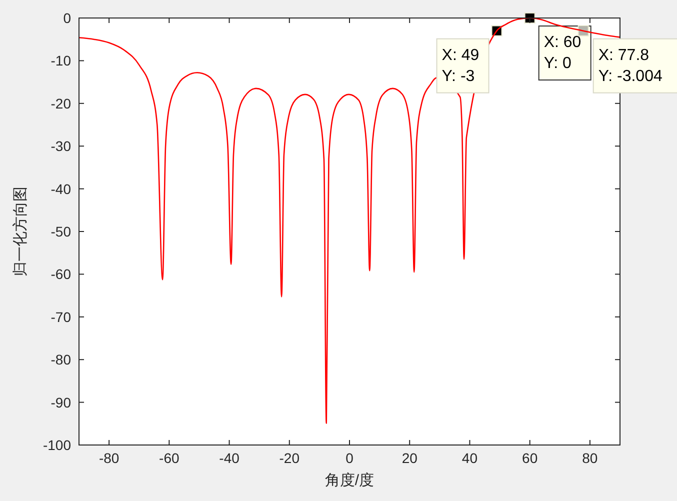 Image resolution: width=677 pixels, height=501 pixels. What do you see at coordinates (590, 458) in the screenshot?
I see `x-tick-label: 80` at bounding box center [590, 458].